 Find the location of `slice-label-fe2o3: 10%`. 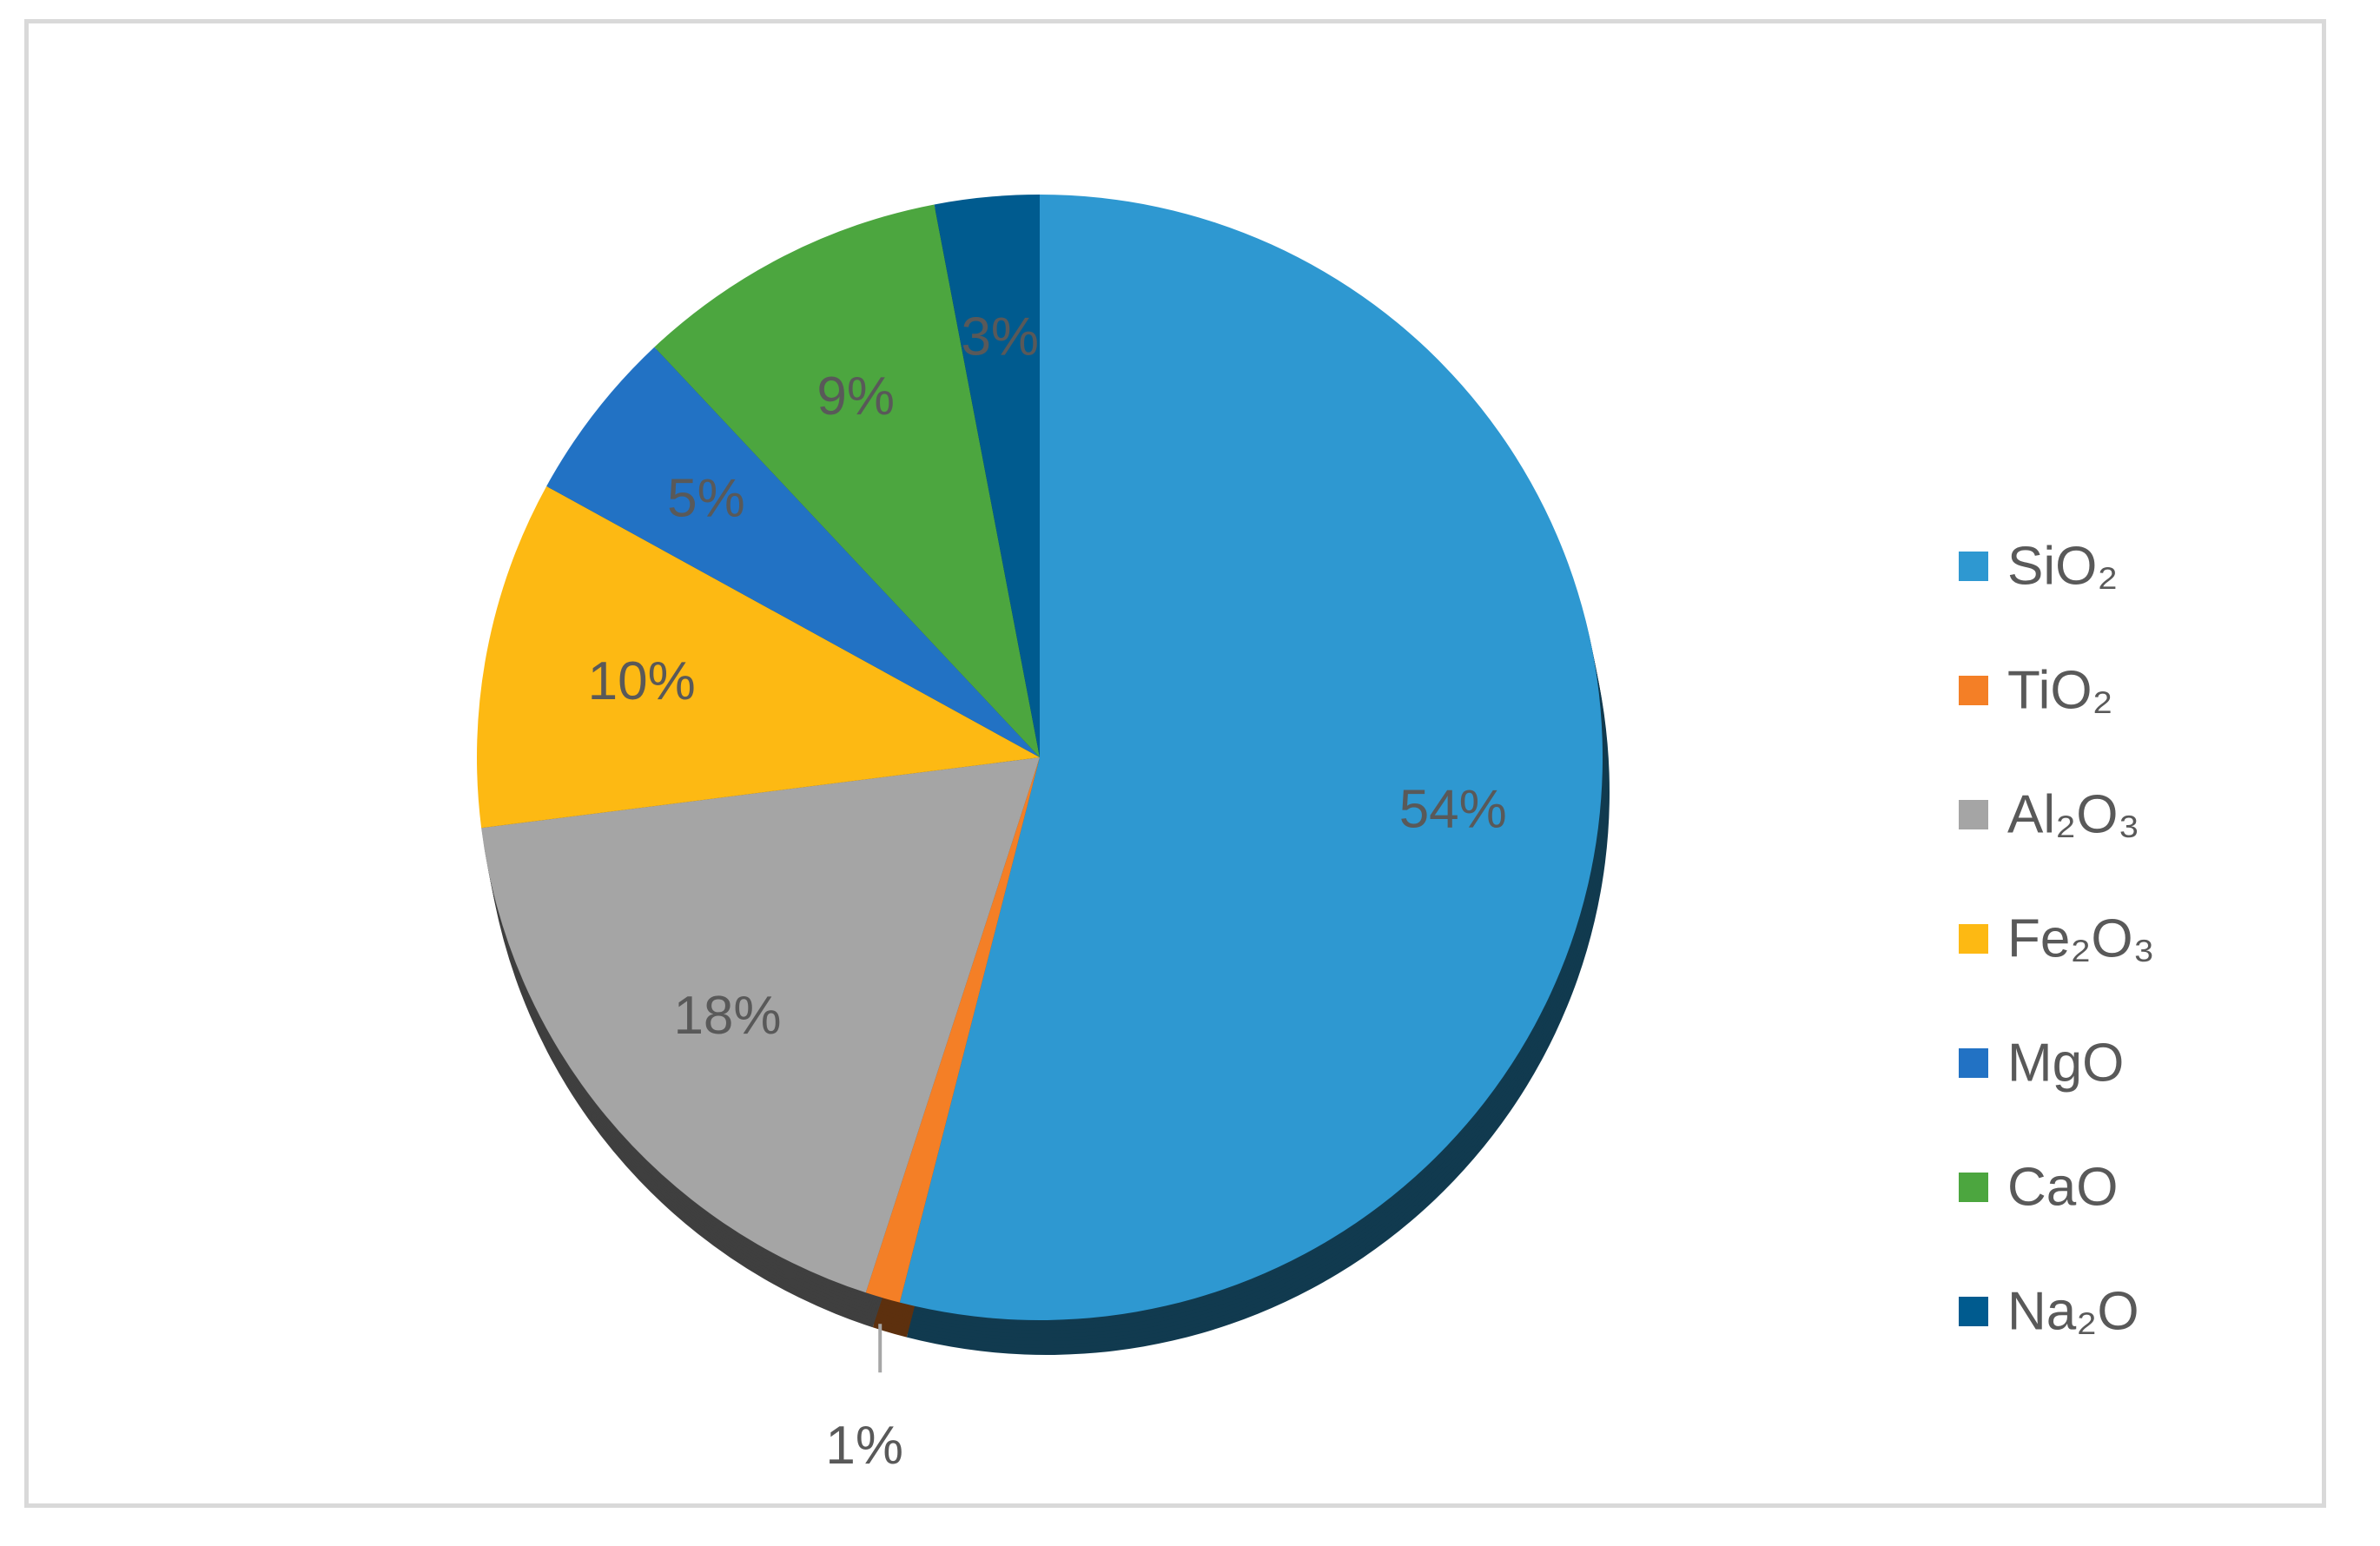

slice-label-fe2o3: 10% is located at coordinates (642, 681).